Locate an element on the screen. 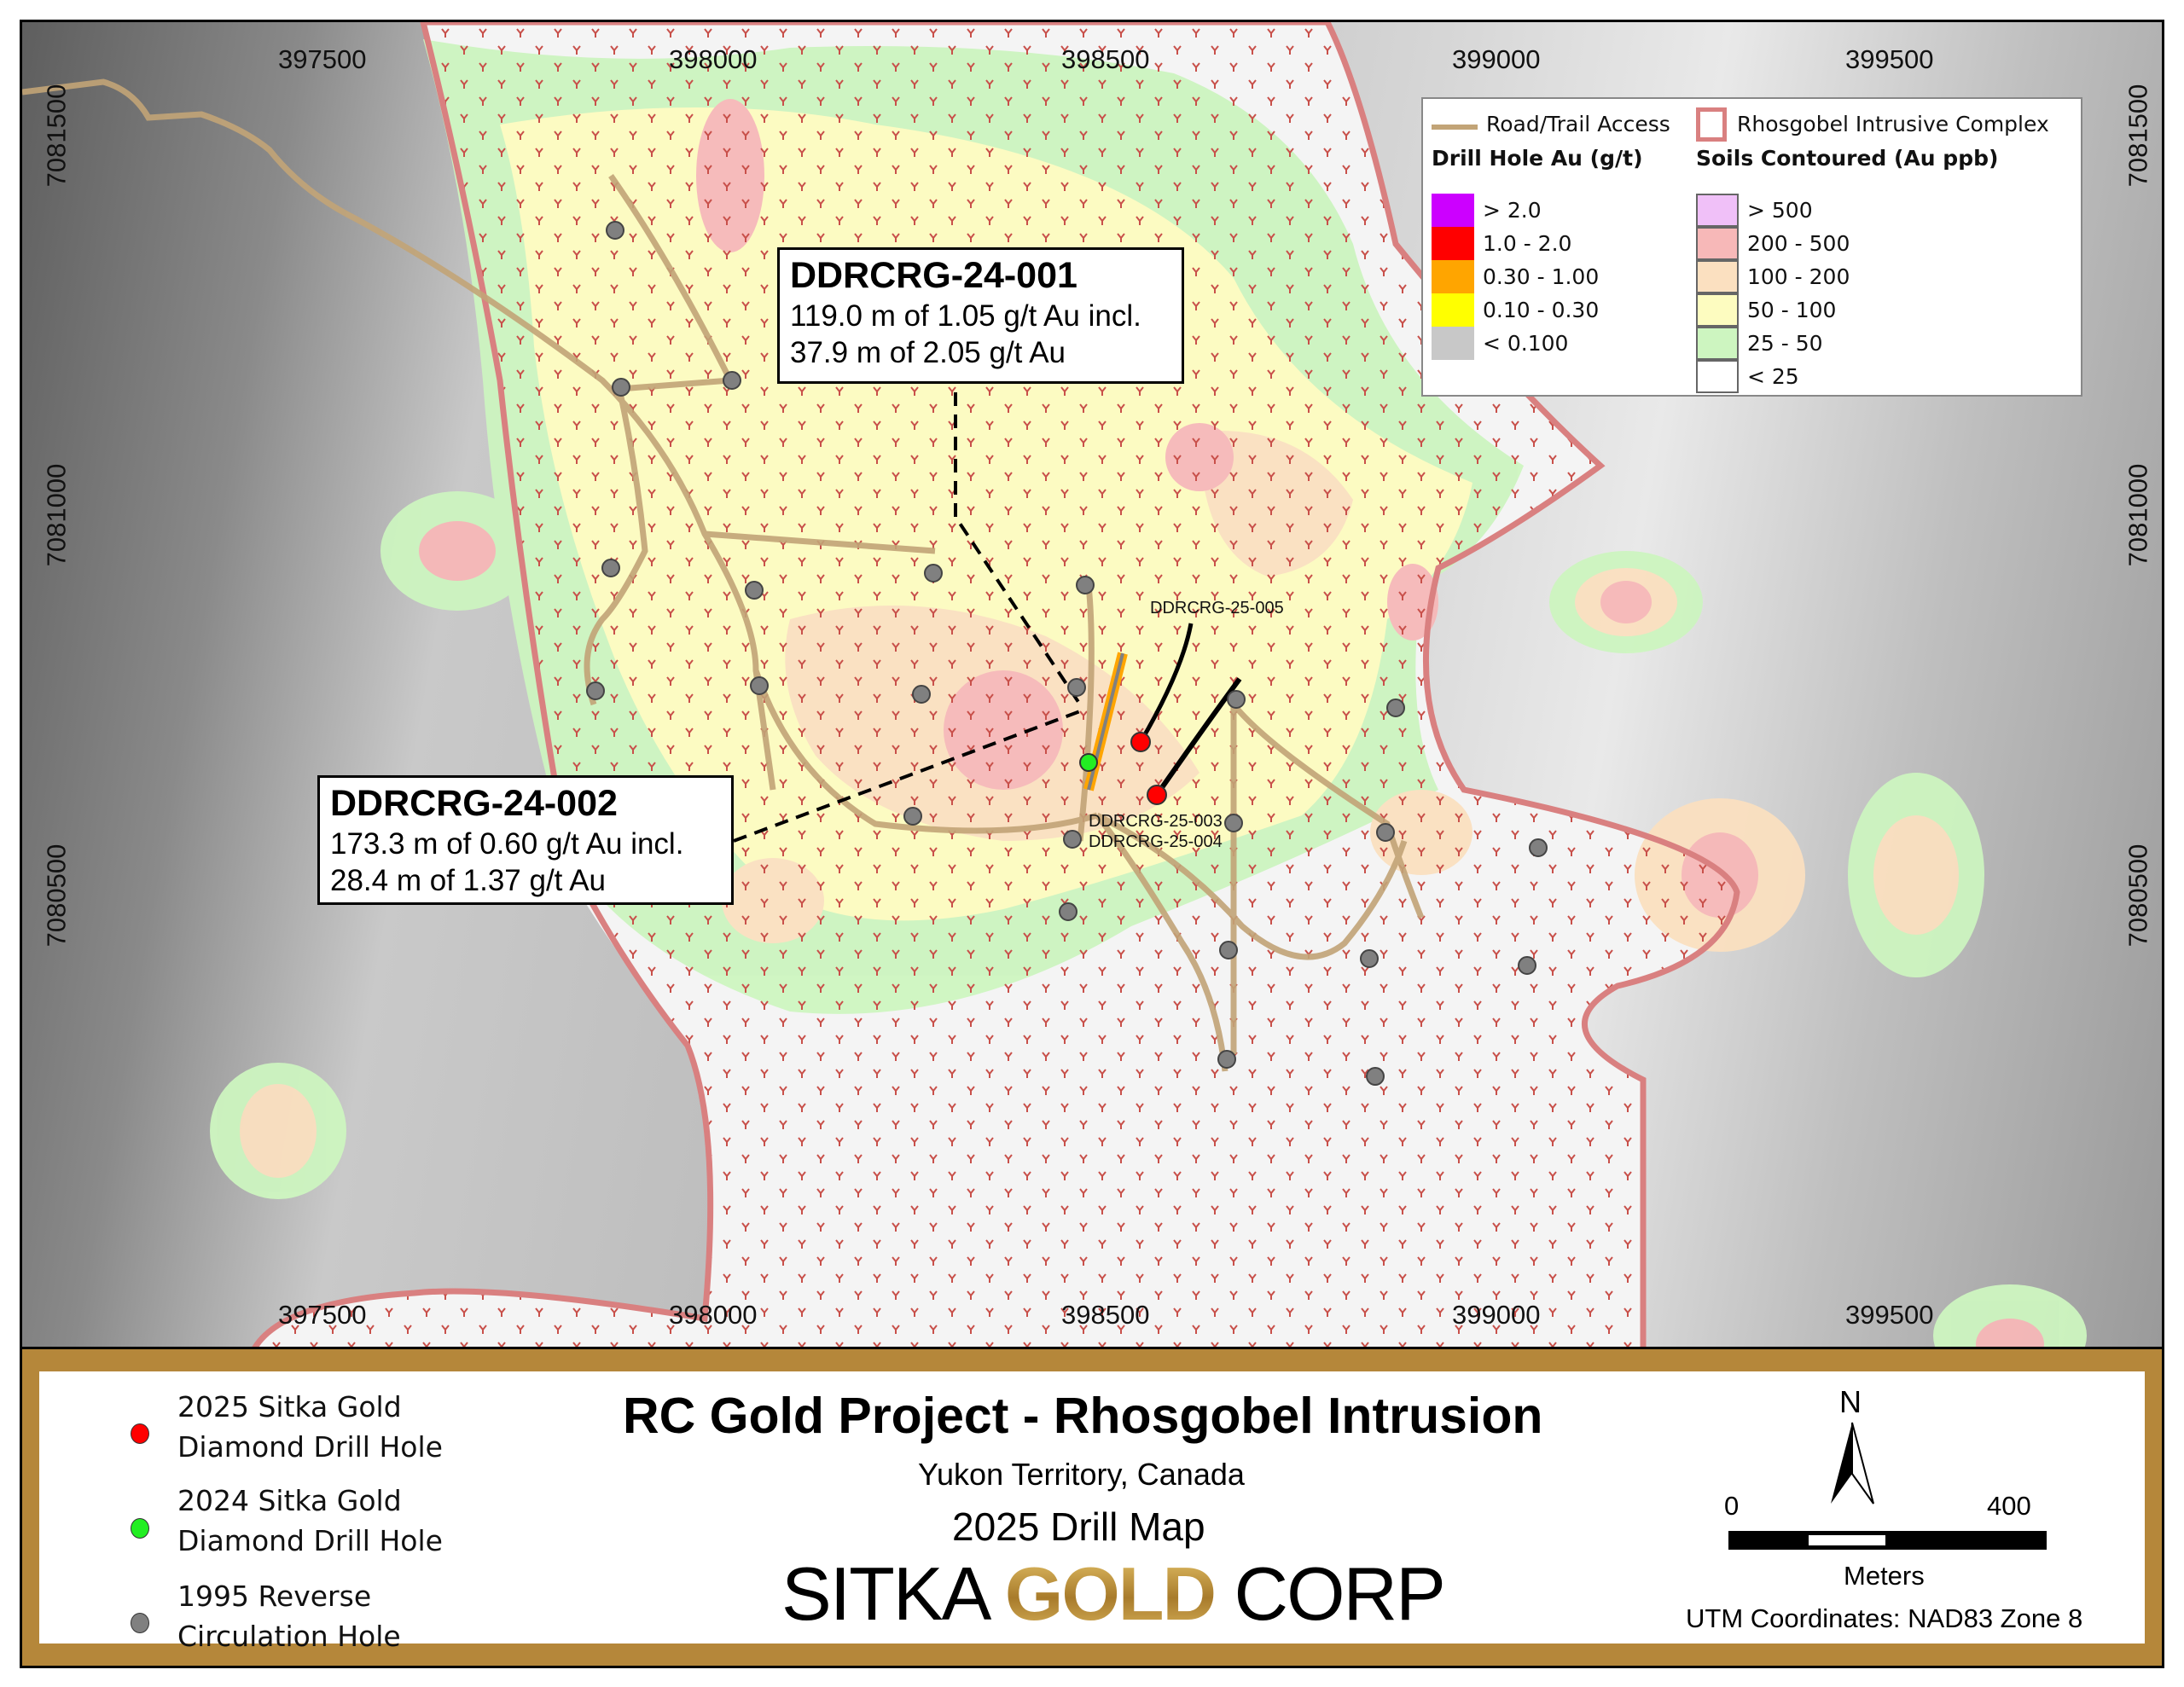 The image size is (2184, 1687). key-label: 2025 Sitka Gold is located at coordinates (289, 1406).